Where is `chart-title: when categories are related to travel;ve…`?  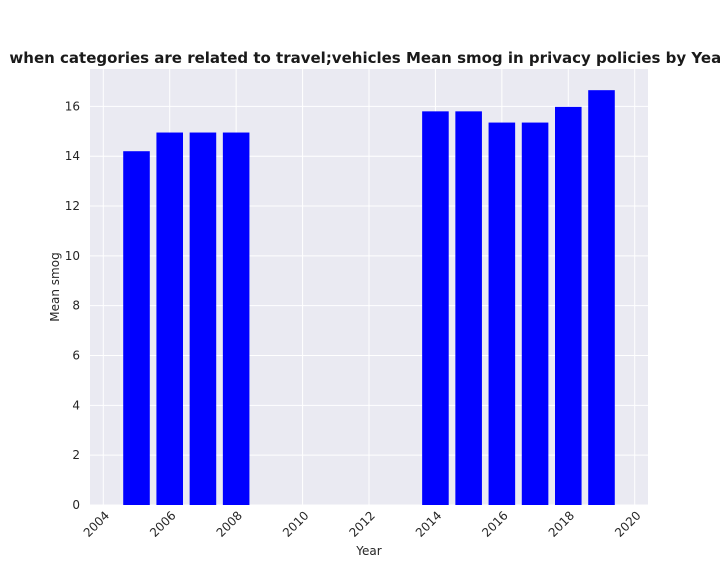
chart-title: when categories are related to travel;ve… is located at coordinates (364, 58).